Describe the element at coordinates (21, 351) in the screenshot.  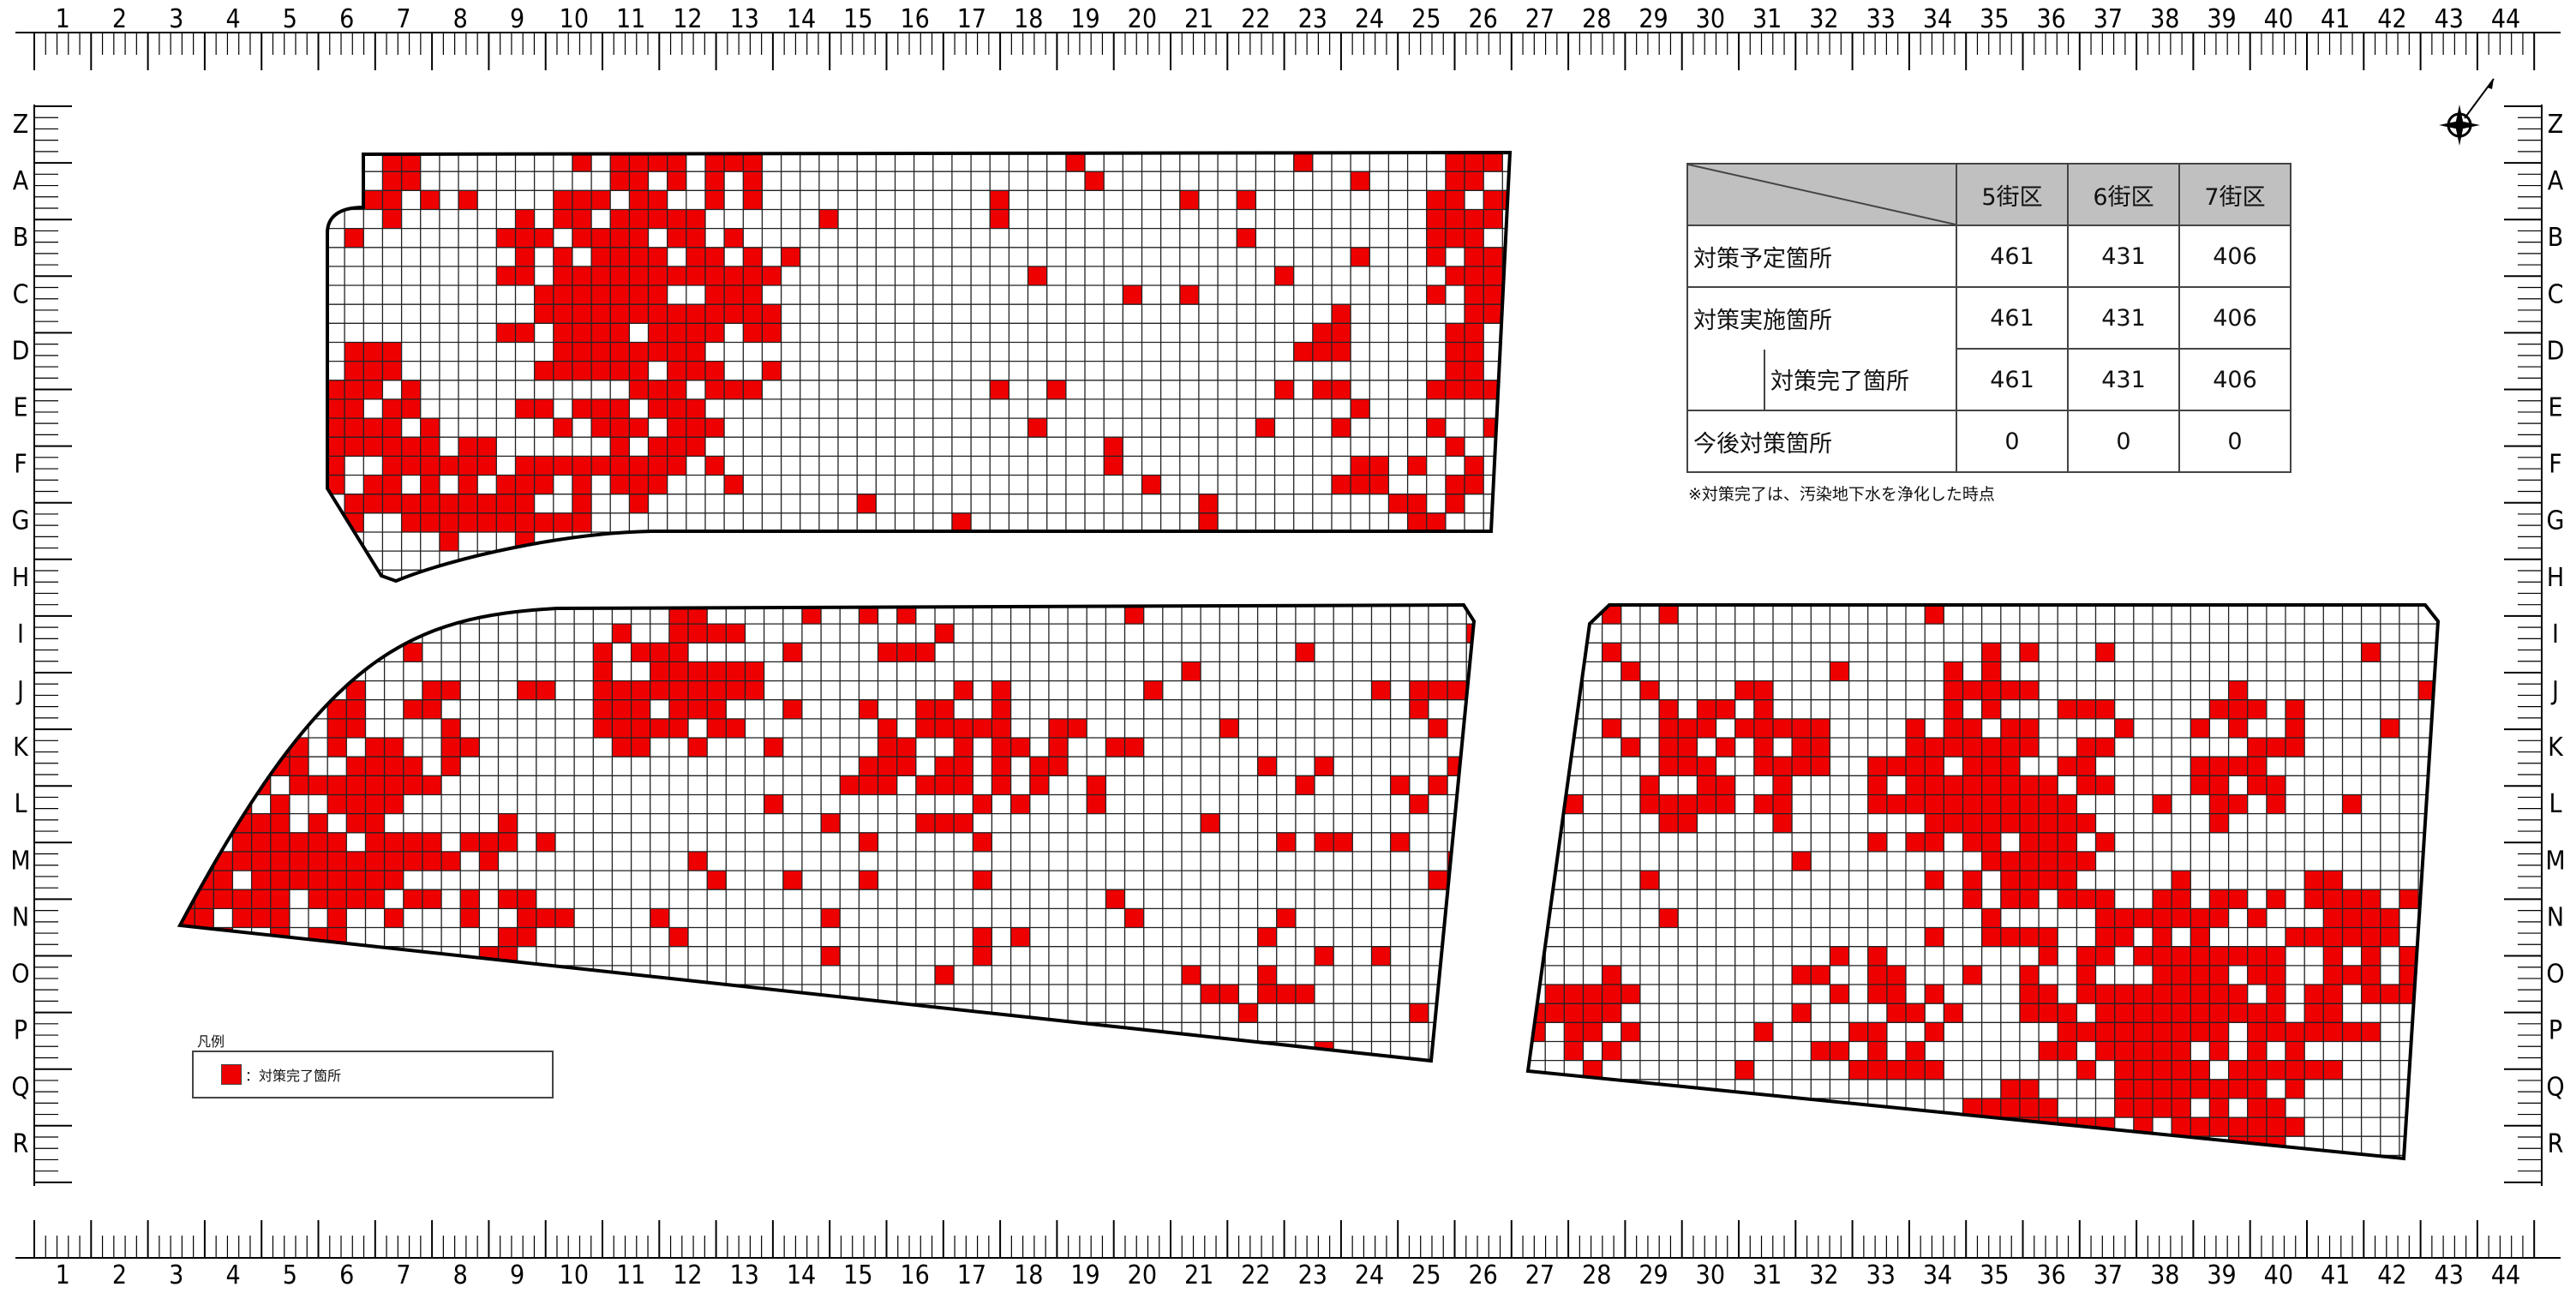
I see `row-label: D` at that location.